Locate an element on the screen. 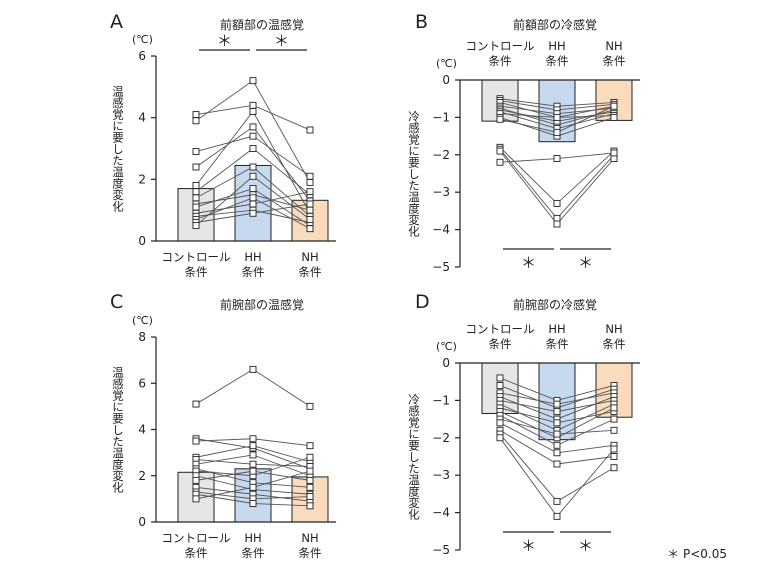 The image size is (765, 580). panel-b-category-label-line1: コントロール is located at coordinates (500, 46).